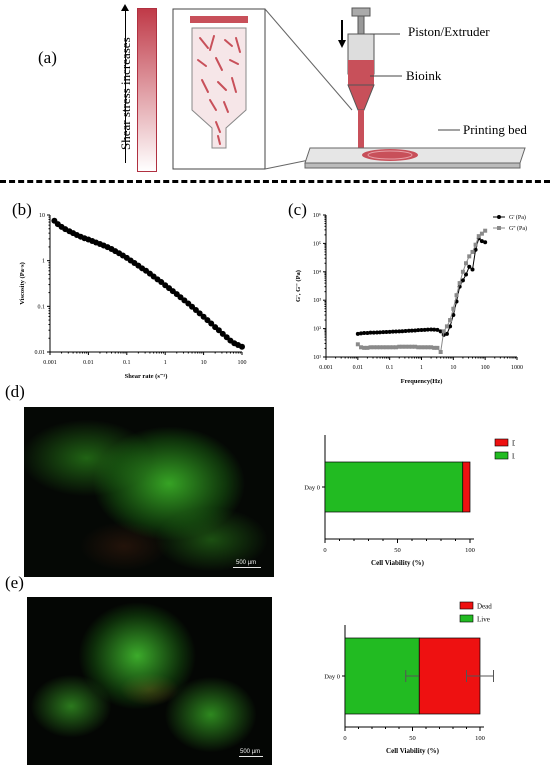  I want to click on x-tick-label: 0.01, so click(358, 368).